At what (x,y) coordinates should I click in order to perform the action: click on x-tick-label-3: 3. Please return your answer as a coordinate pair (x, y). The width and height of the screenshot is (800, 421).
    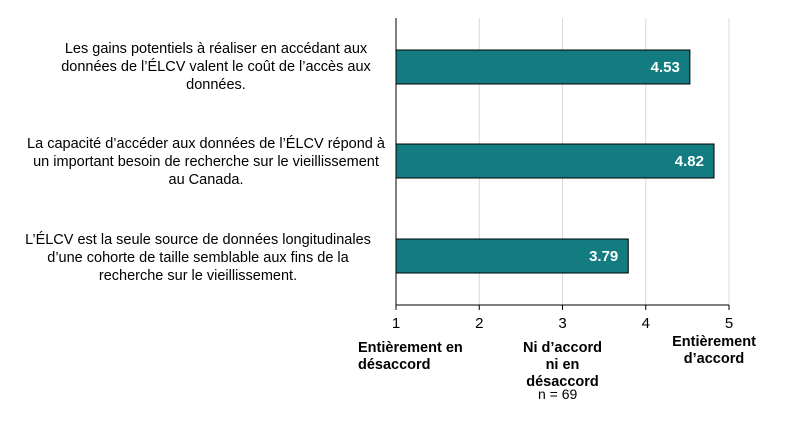
    Looking at the image, I should click on (562, 323).